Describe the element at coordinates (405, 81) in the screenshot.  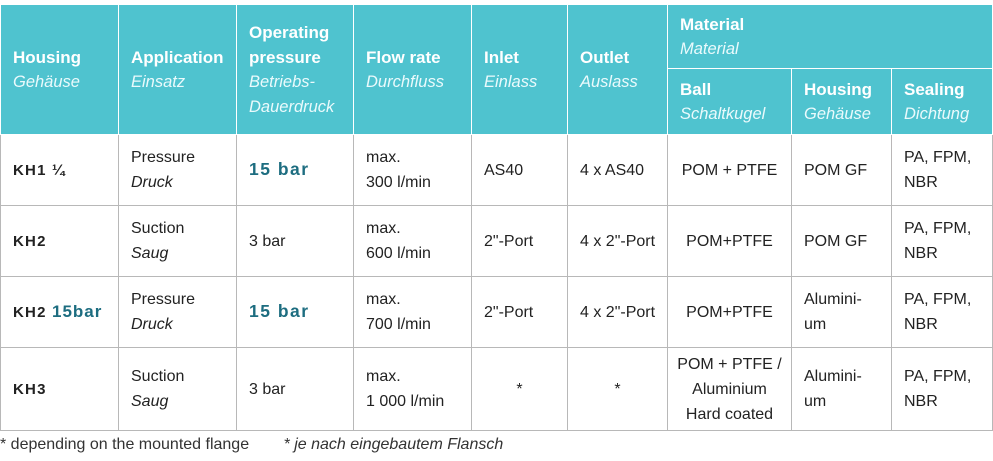
I see `header-flow-de: Durchfluss` at that location.